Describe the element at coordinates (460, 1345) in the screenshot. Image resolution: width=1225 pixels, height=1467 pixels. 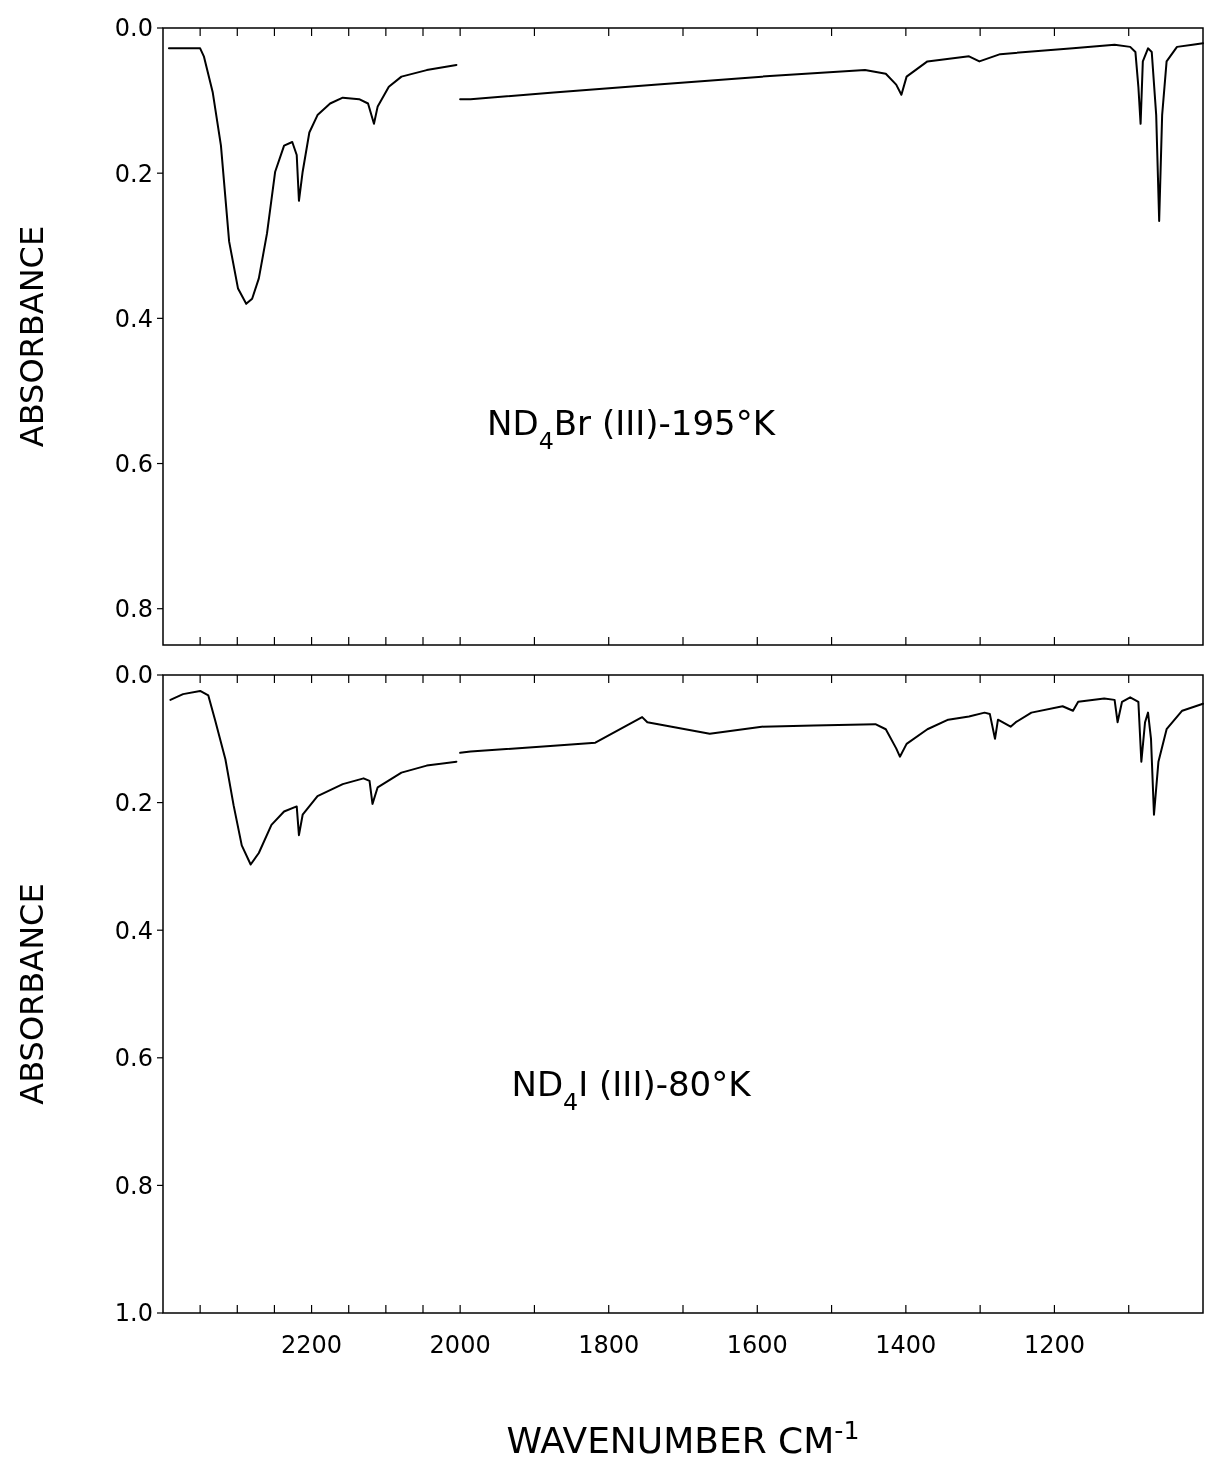
I see `x-tick-label: 2000` at that location.